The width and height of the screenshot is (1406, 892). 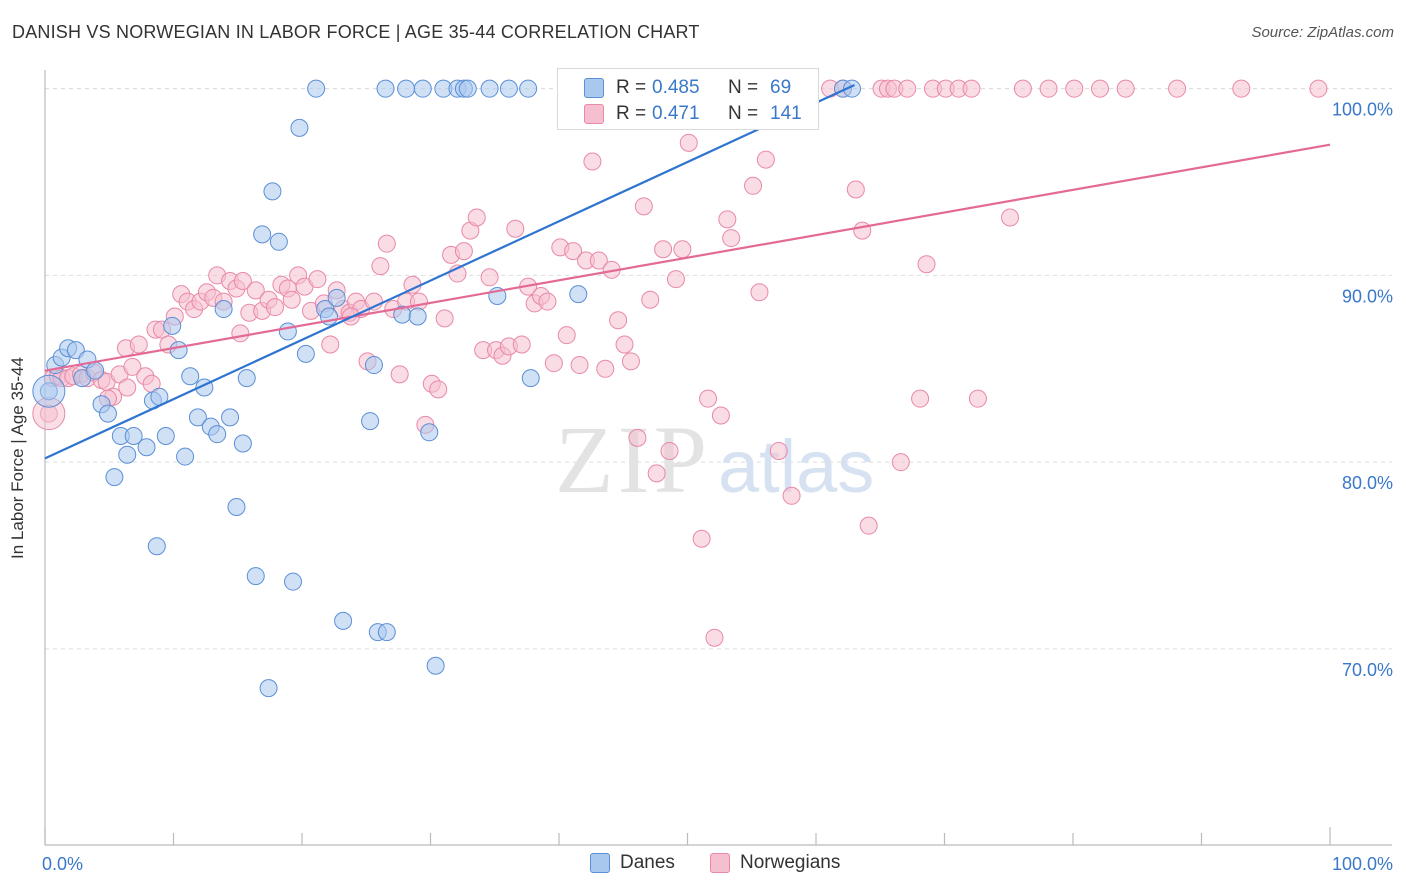 I want to click on norwegians-swatch, so click(x=594, y=114).